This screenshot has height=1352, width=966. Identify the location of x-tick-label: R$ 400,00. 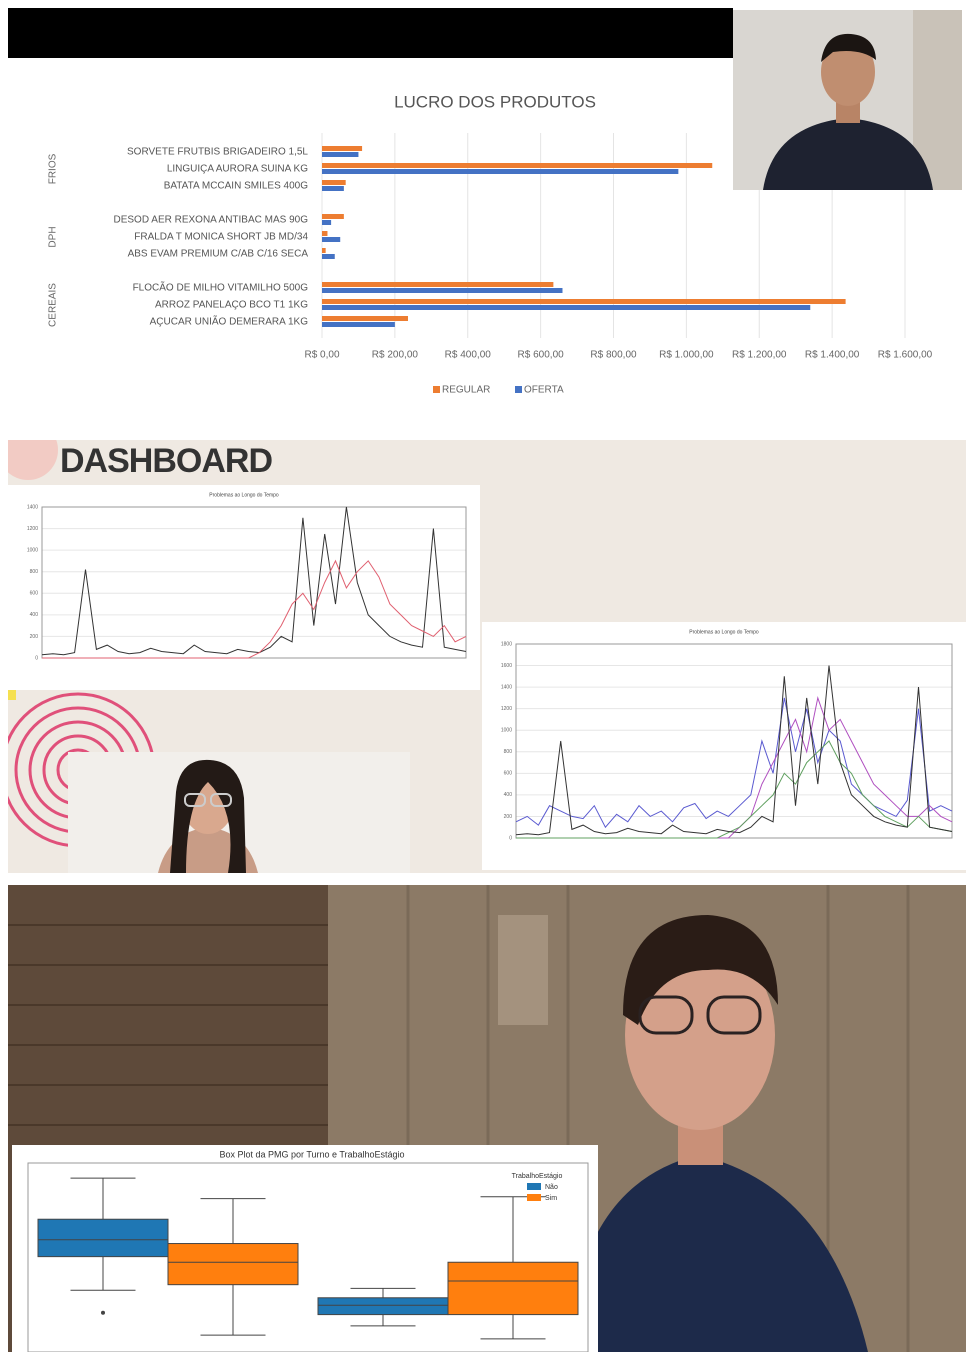
(468, 355).